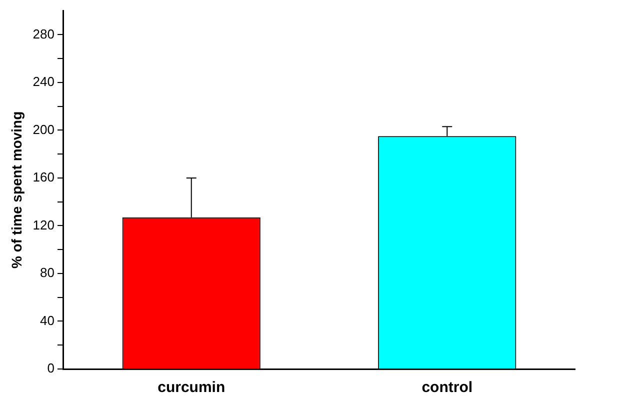 This screenshot has height=409, width=620. Describe the element at coordinates (43, 224) in the screenshot. I see `y-tick-label: 120` at that location.